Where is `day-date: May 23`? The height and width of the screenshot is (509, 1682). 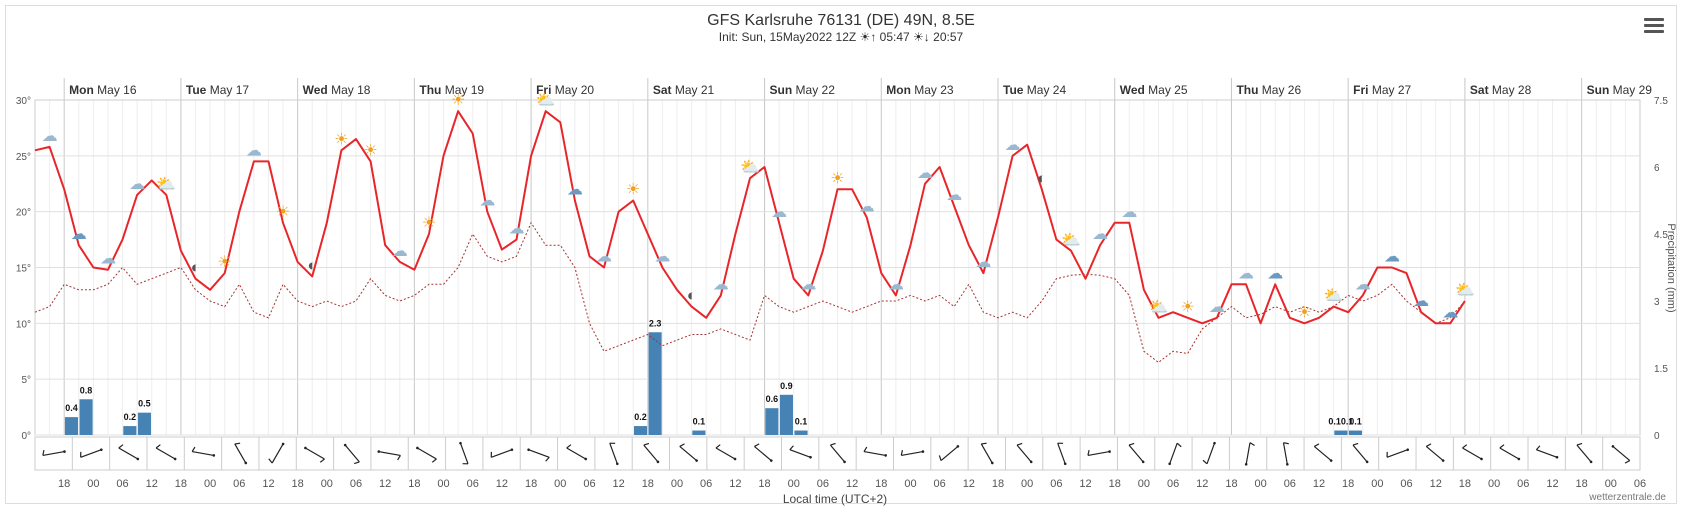
day-date: May 23 is located at coordinates (932, 90).